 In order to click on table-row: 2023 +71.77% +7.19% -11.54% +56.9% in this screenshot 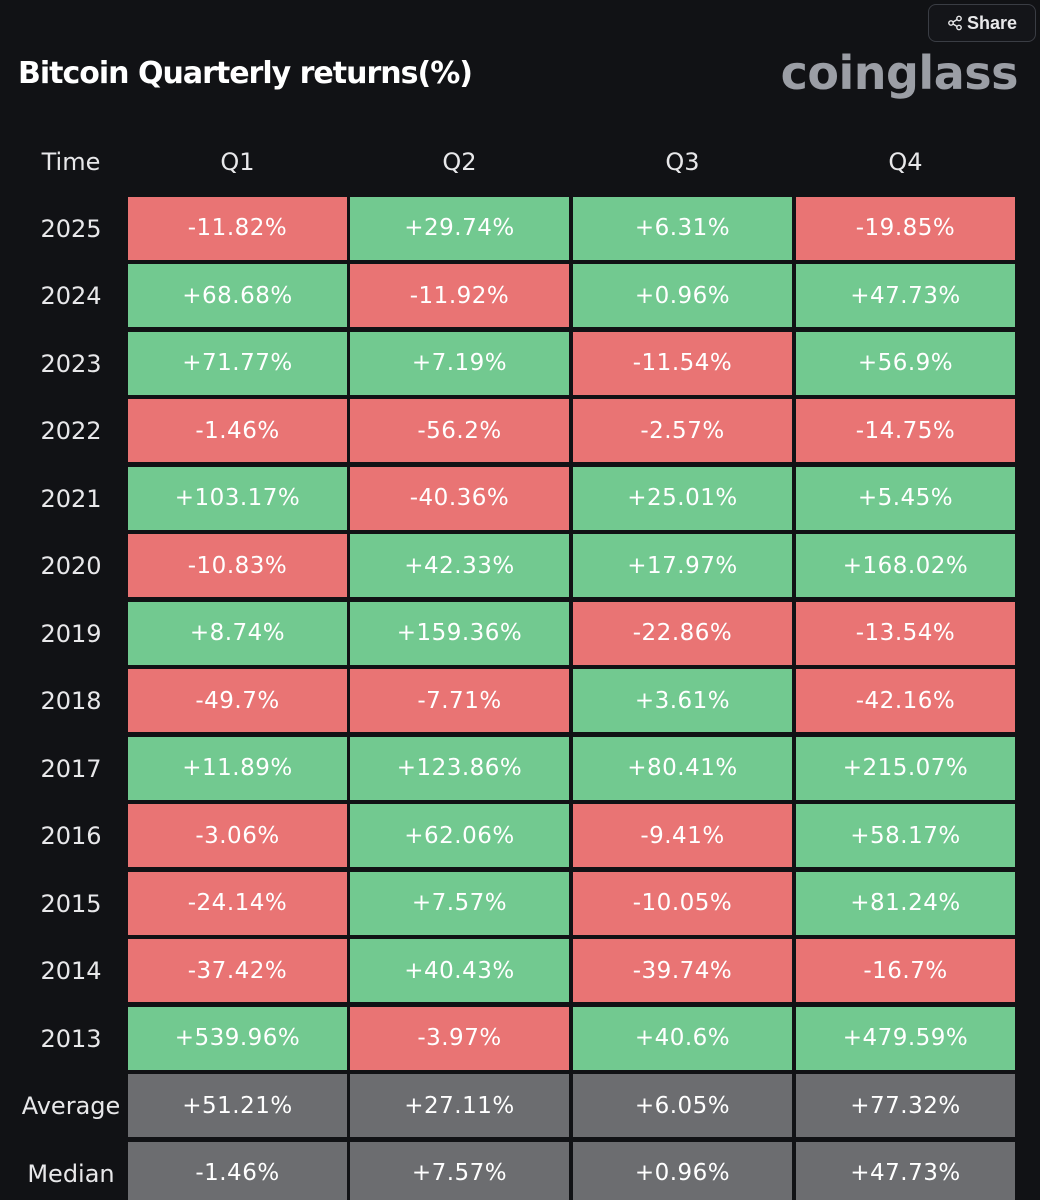, I will do `click(520, 364)`.